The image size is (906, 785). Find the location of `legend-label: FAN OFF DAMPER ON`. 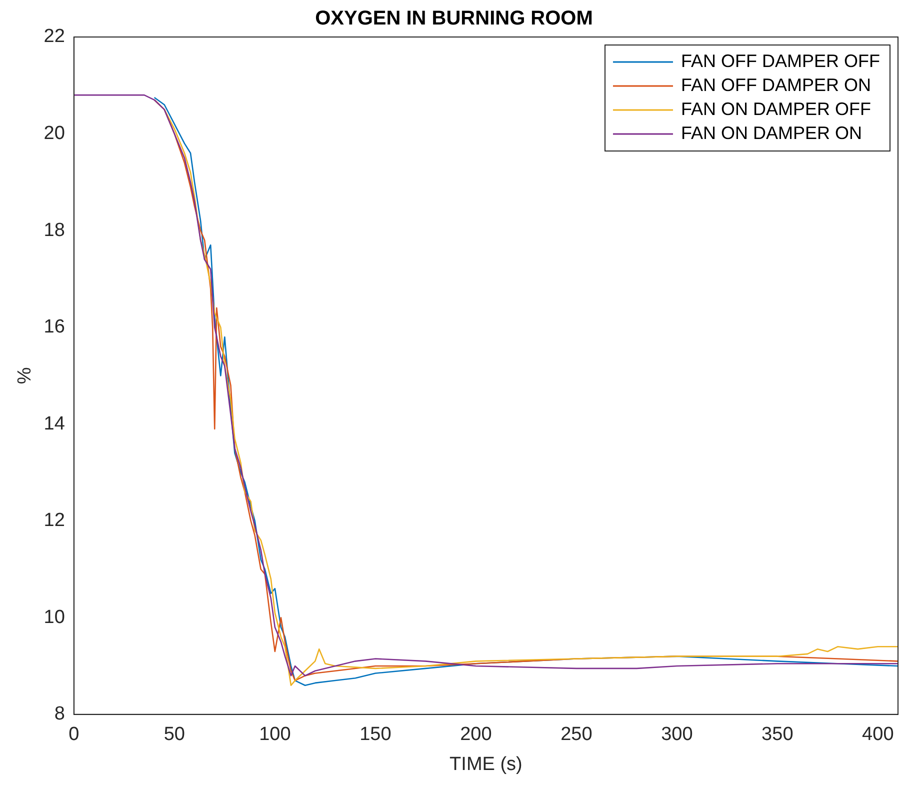

legend-label: FAN OFF DAMPER ON is located at coordinates (776, 84).